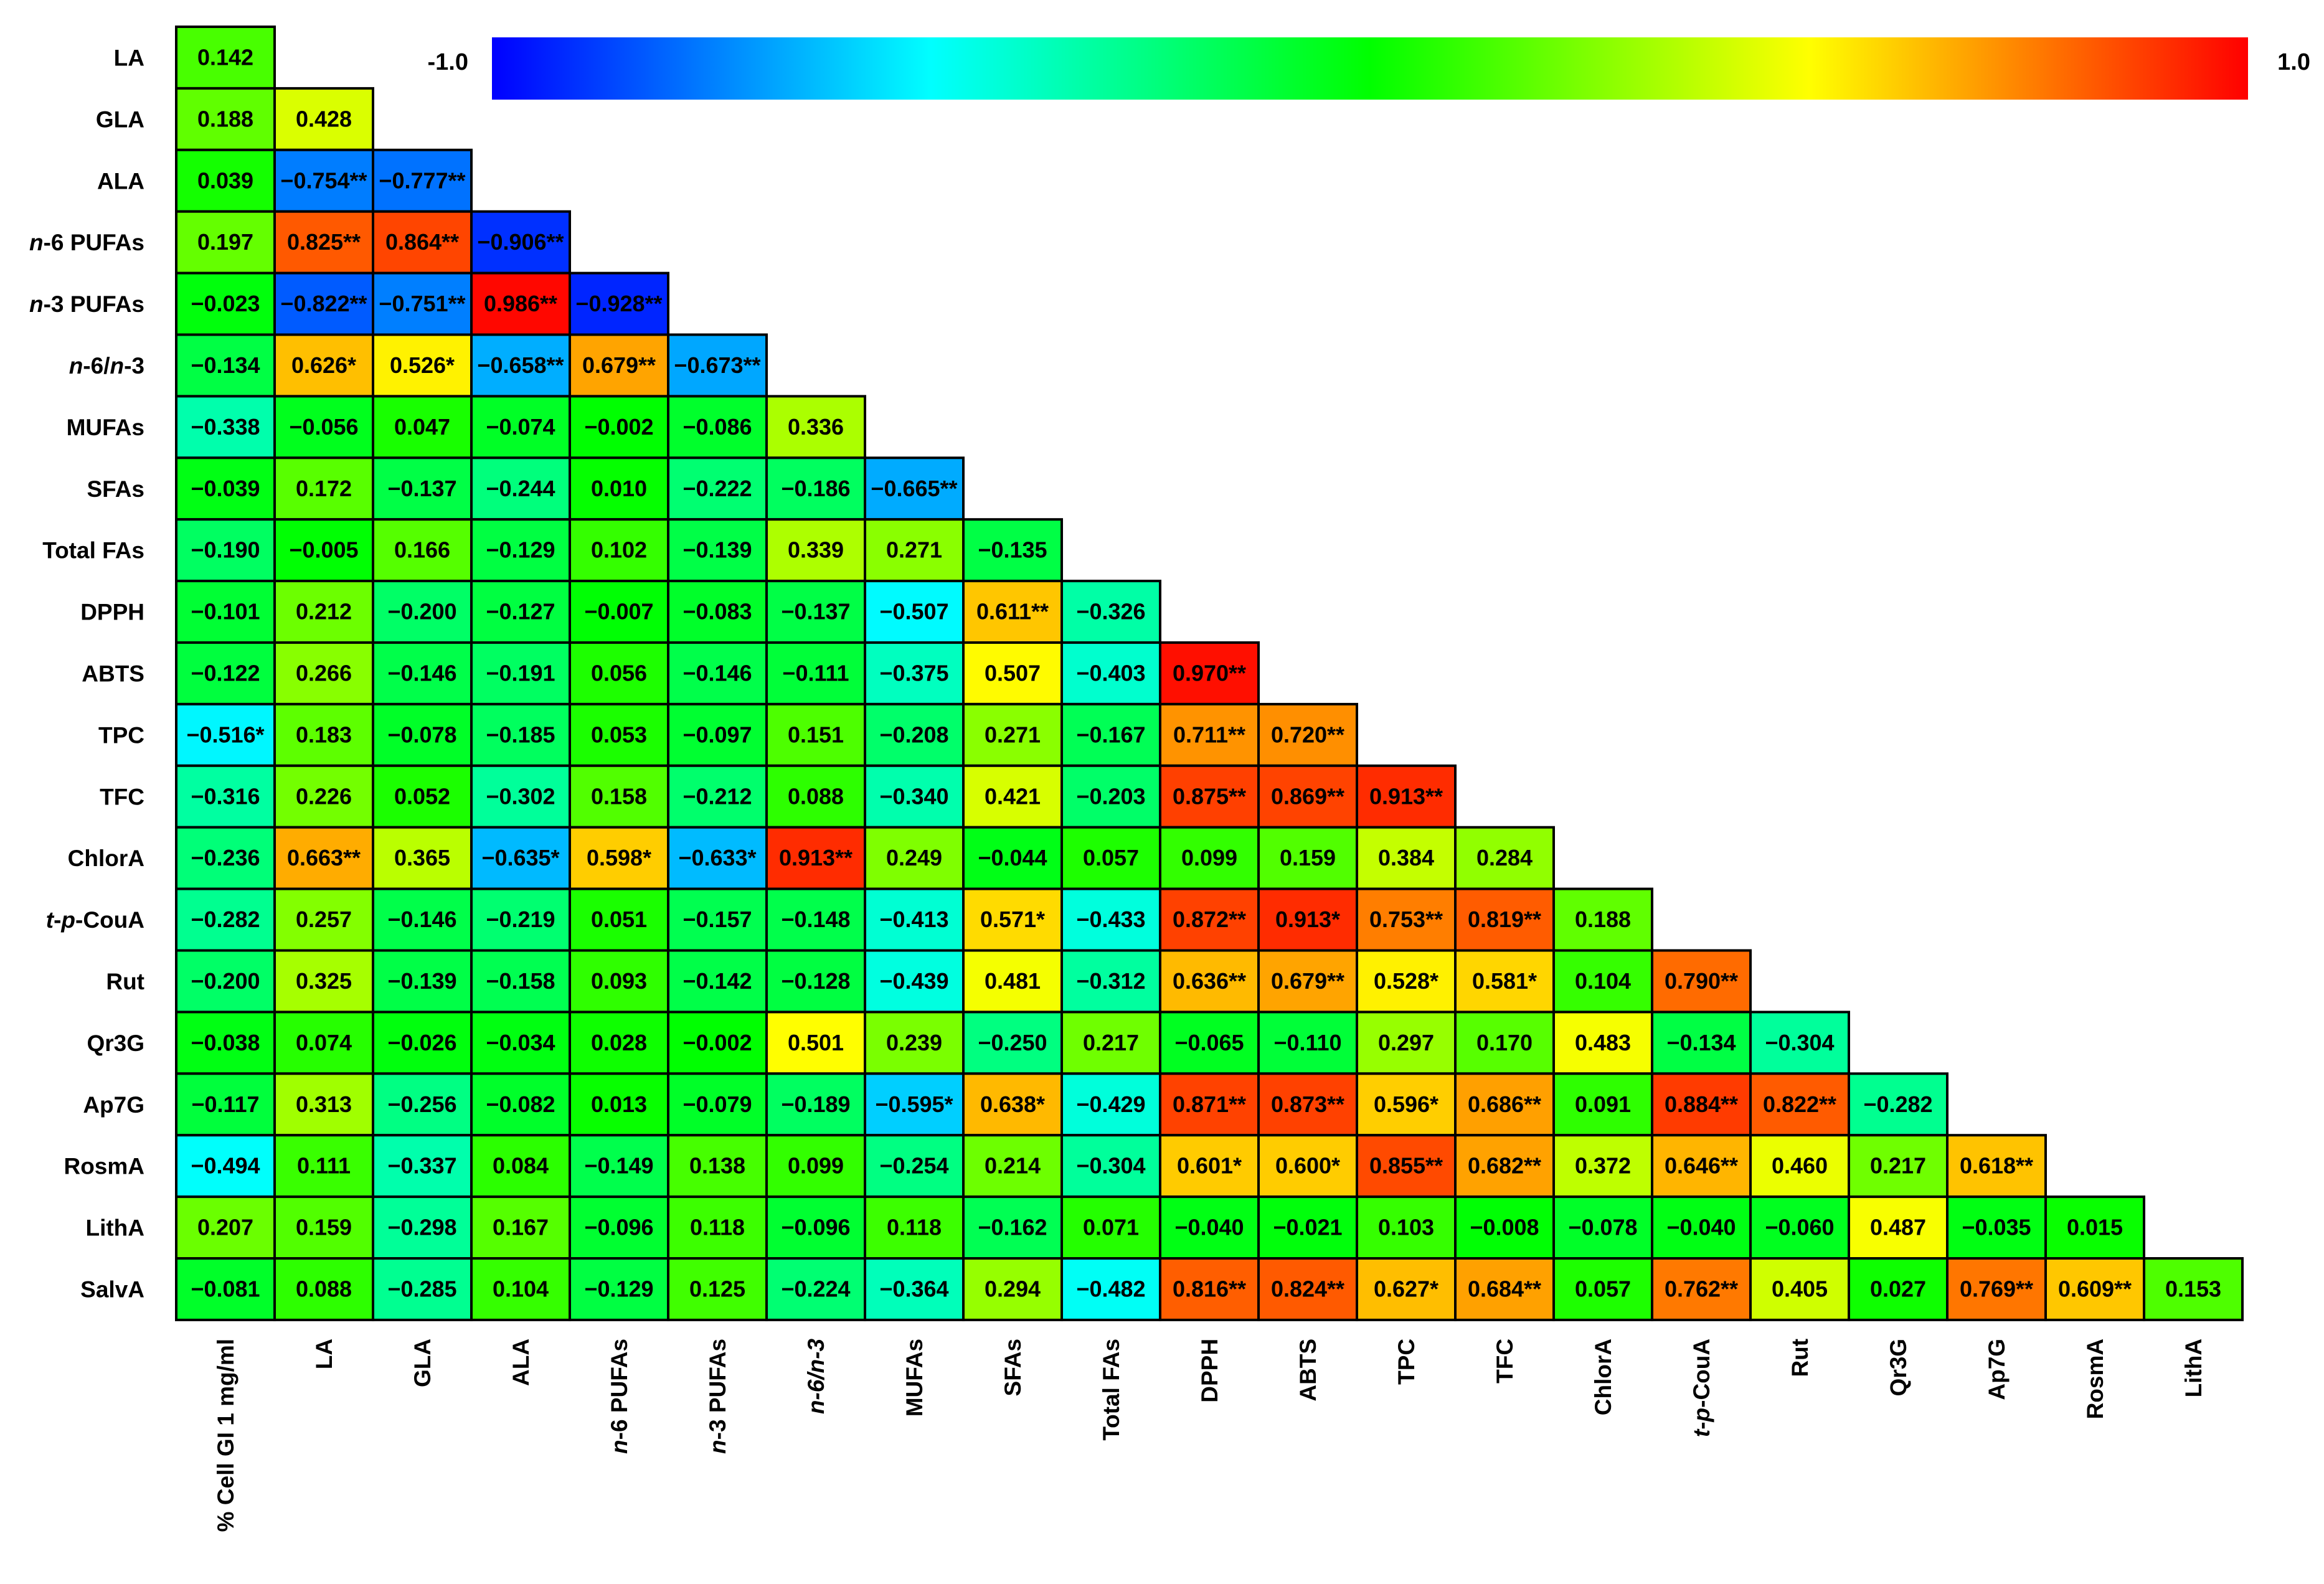  I want to click on heatmap-cell-value: 0.217, so click(1111, 1042).